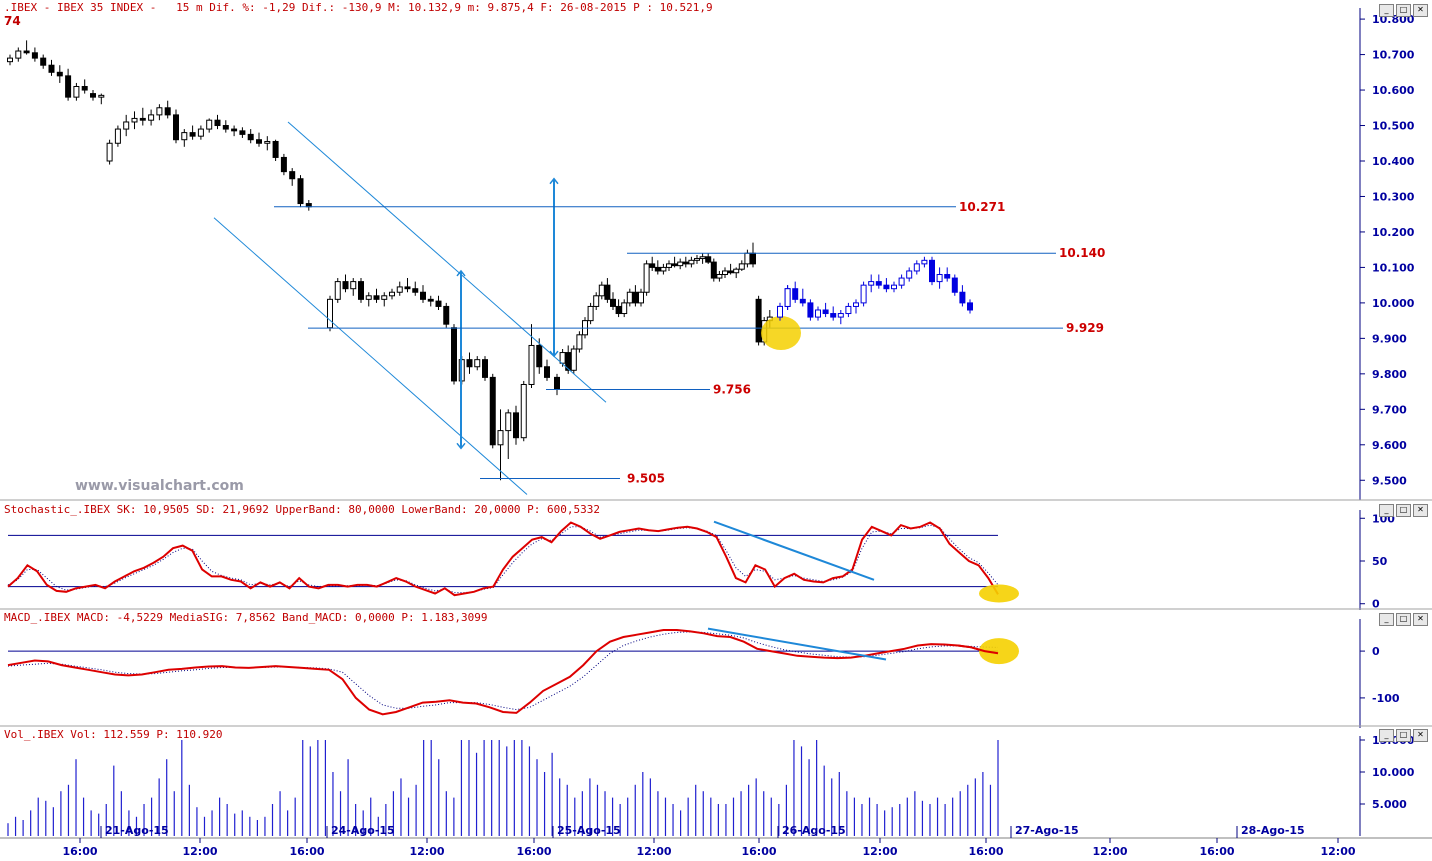 The height and width of the screenshot is (861, 1432). What do you see at coordinates (363, 830) in the screenshot?
I see `x-date-label: 24-Ago-15` at bounding box center [363, 830].